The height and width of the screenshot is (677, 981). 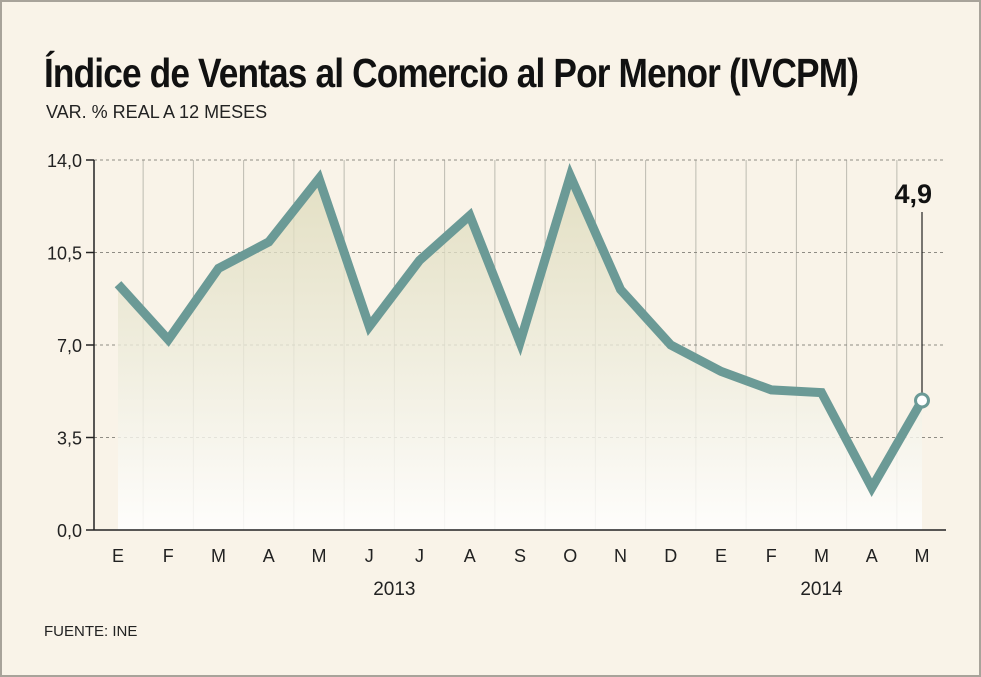 I want to click on data-label-value: 4,9, so click(x=913, y=194).